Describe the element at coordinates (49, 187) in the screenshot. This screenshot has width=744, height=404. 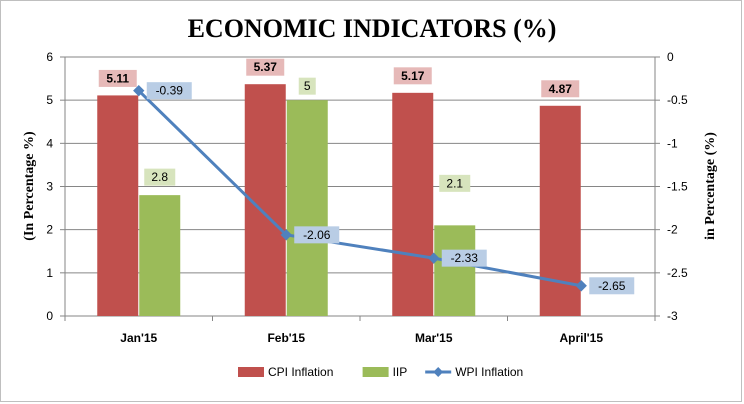
I see `y-left-tick-label: 3` at that location.